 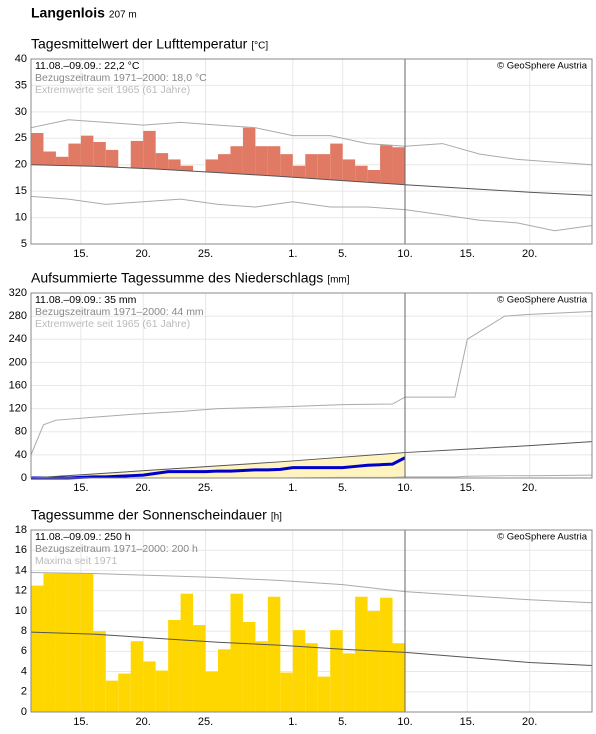 What do you see at coordinates (76, 561) in the screenshot?
I see `legend-entry: Maxima seit 1971` at bounding box center [76, 561].